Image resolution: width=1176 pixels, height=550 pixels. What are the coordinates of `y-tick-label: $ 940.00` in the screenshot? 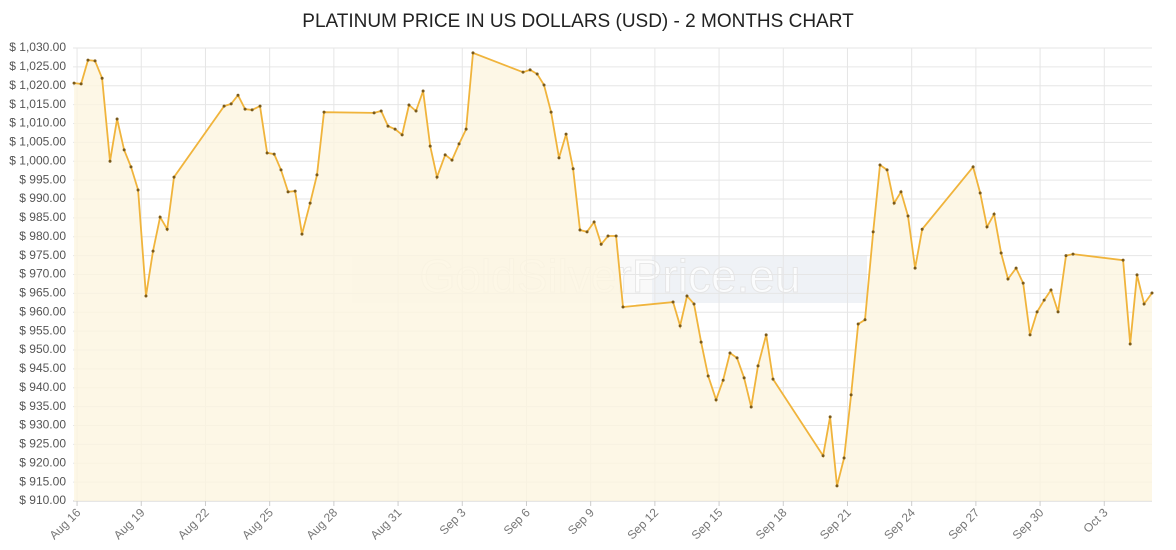 It's located at (42, 387).